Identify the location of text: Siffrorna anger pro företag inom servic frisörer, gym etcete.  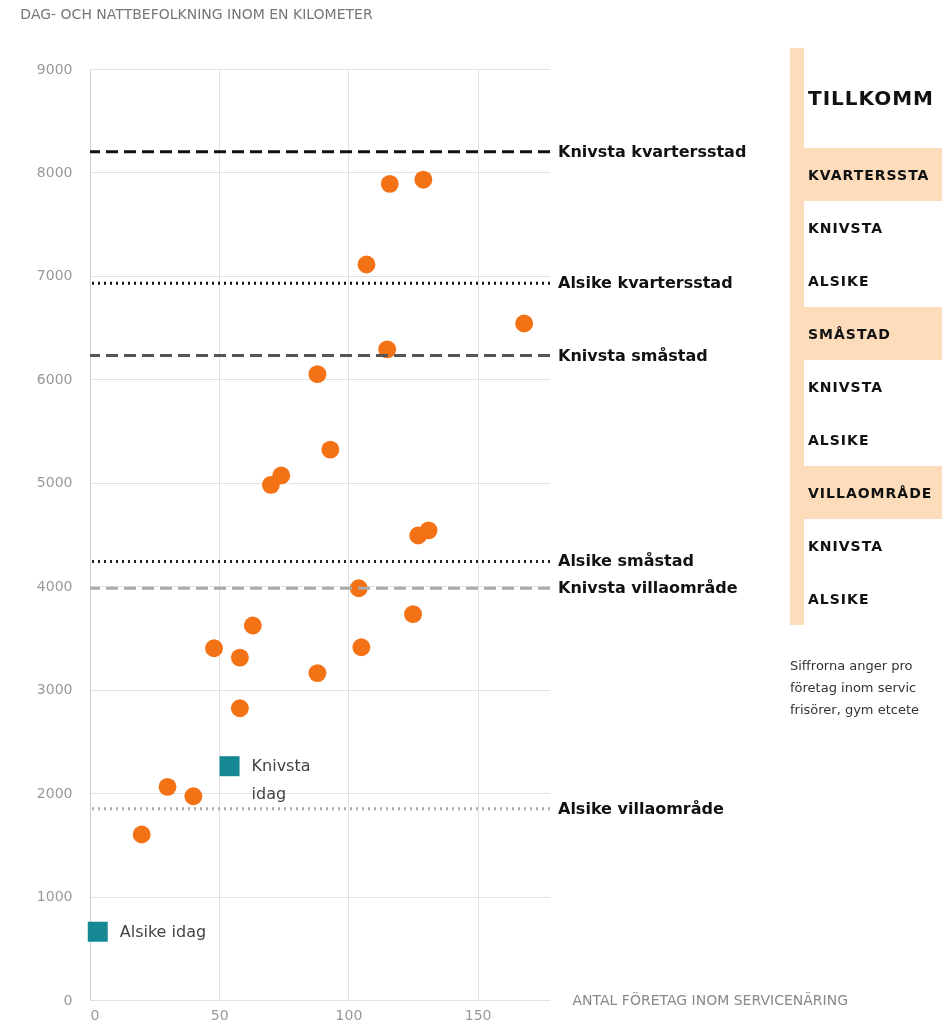
(855, 688).